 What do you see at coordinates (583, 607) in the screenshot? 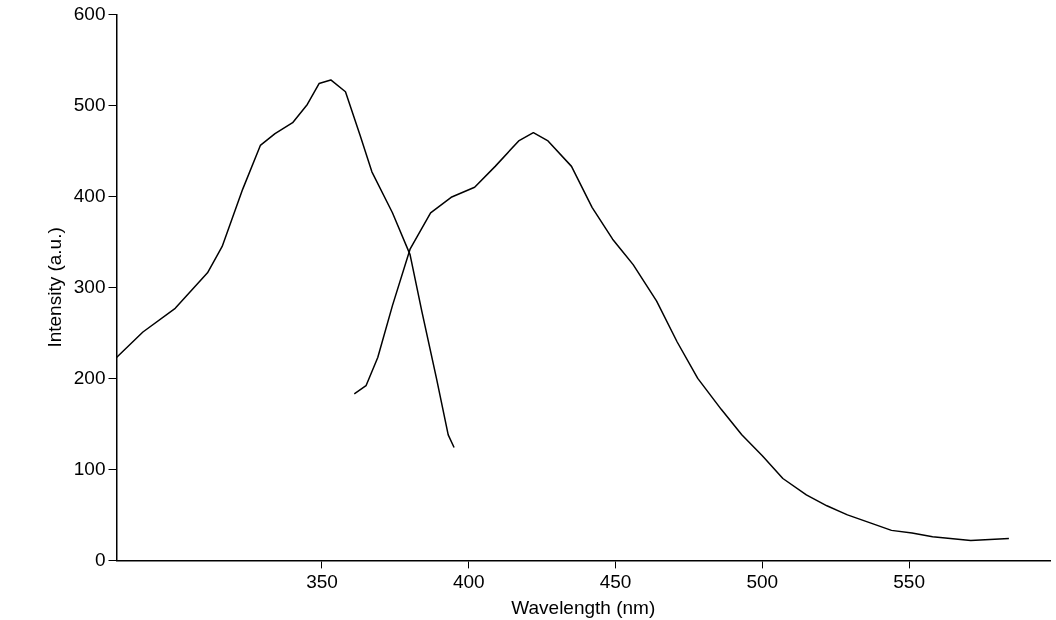
I see `x-axis-title: Wavelength (nm)` at bounding box center [583, 607].